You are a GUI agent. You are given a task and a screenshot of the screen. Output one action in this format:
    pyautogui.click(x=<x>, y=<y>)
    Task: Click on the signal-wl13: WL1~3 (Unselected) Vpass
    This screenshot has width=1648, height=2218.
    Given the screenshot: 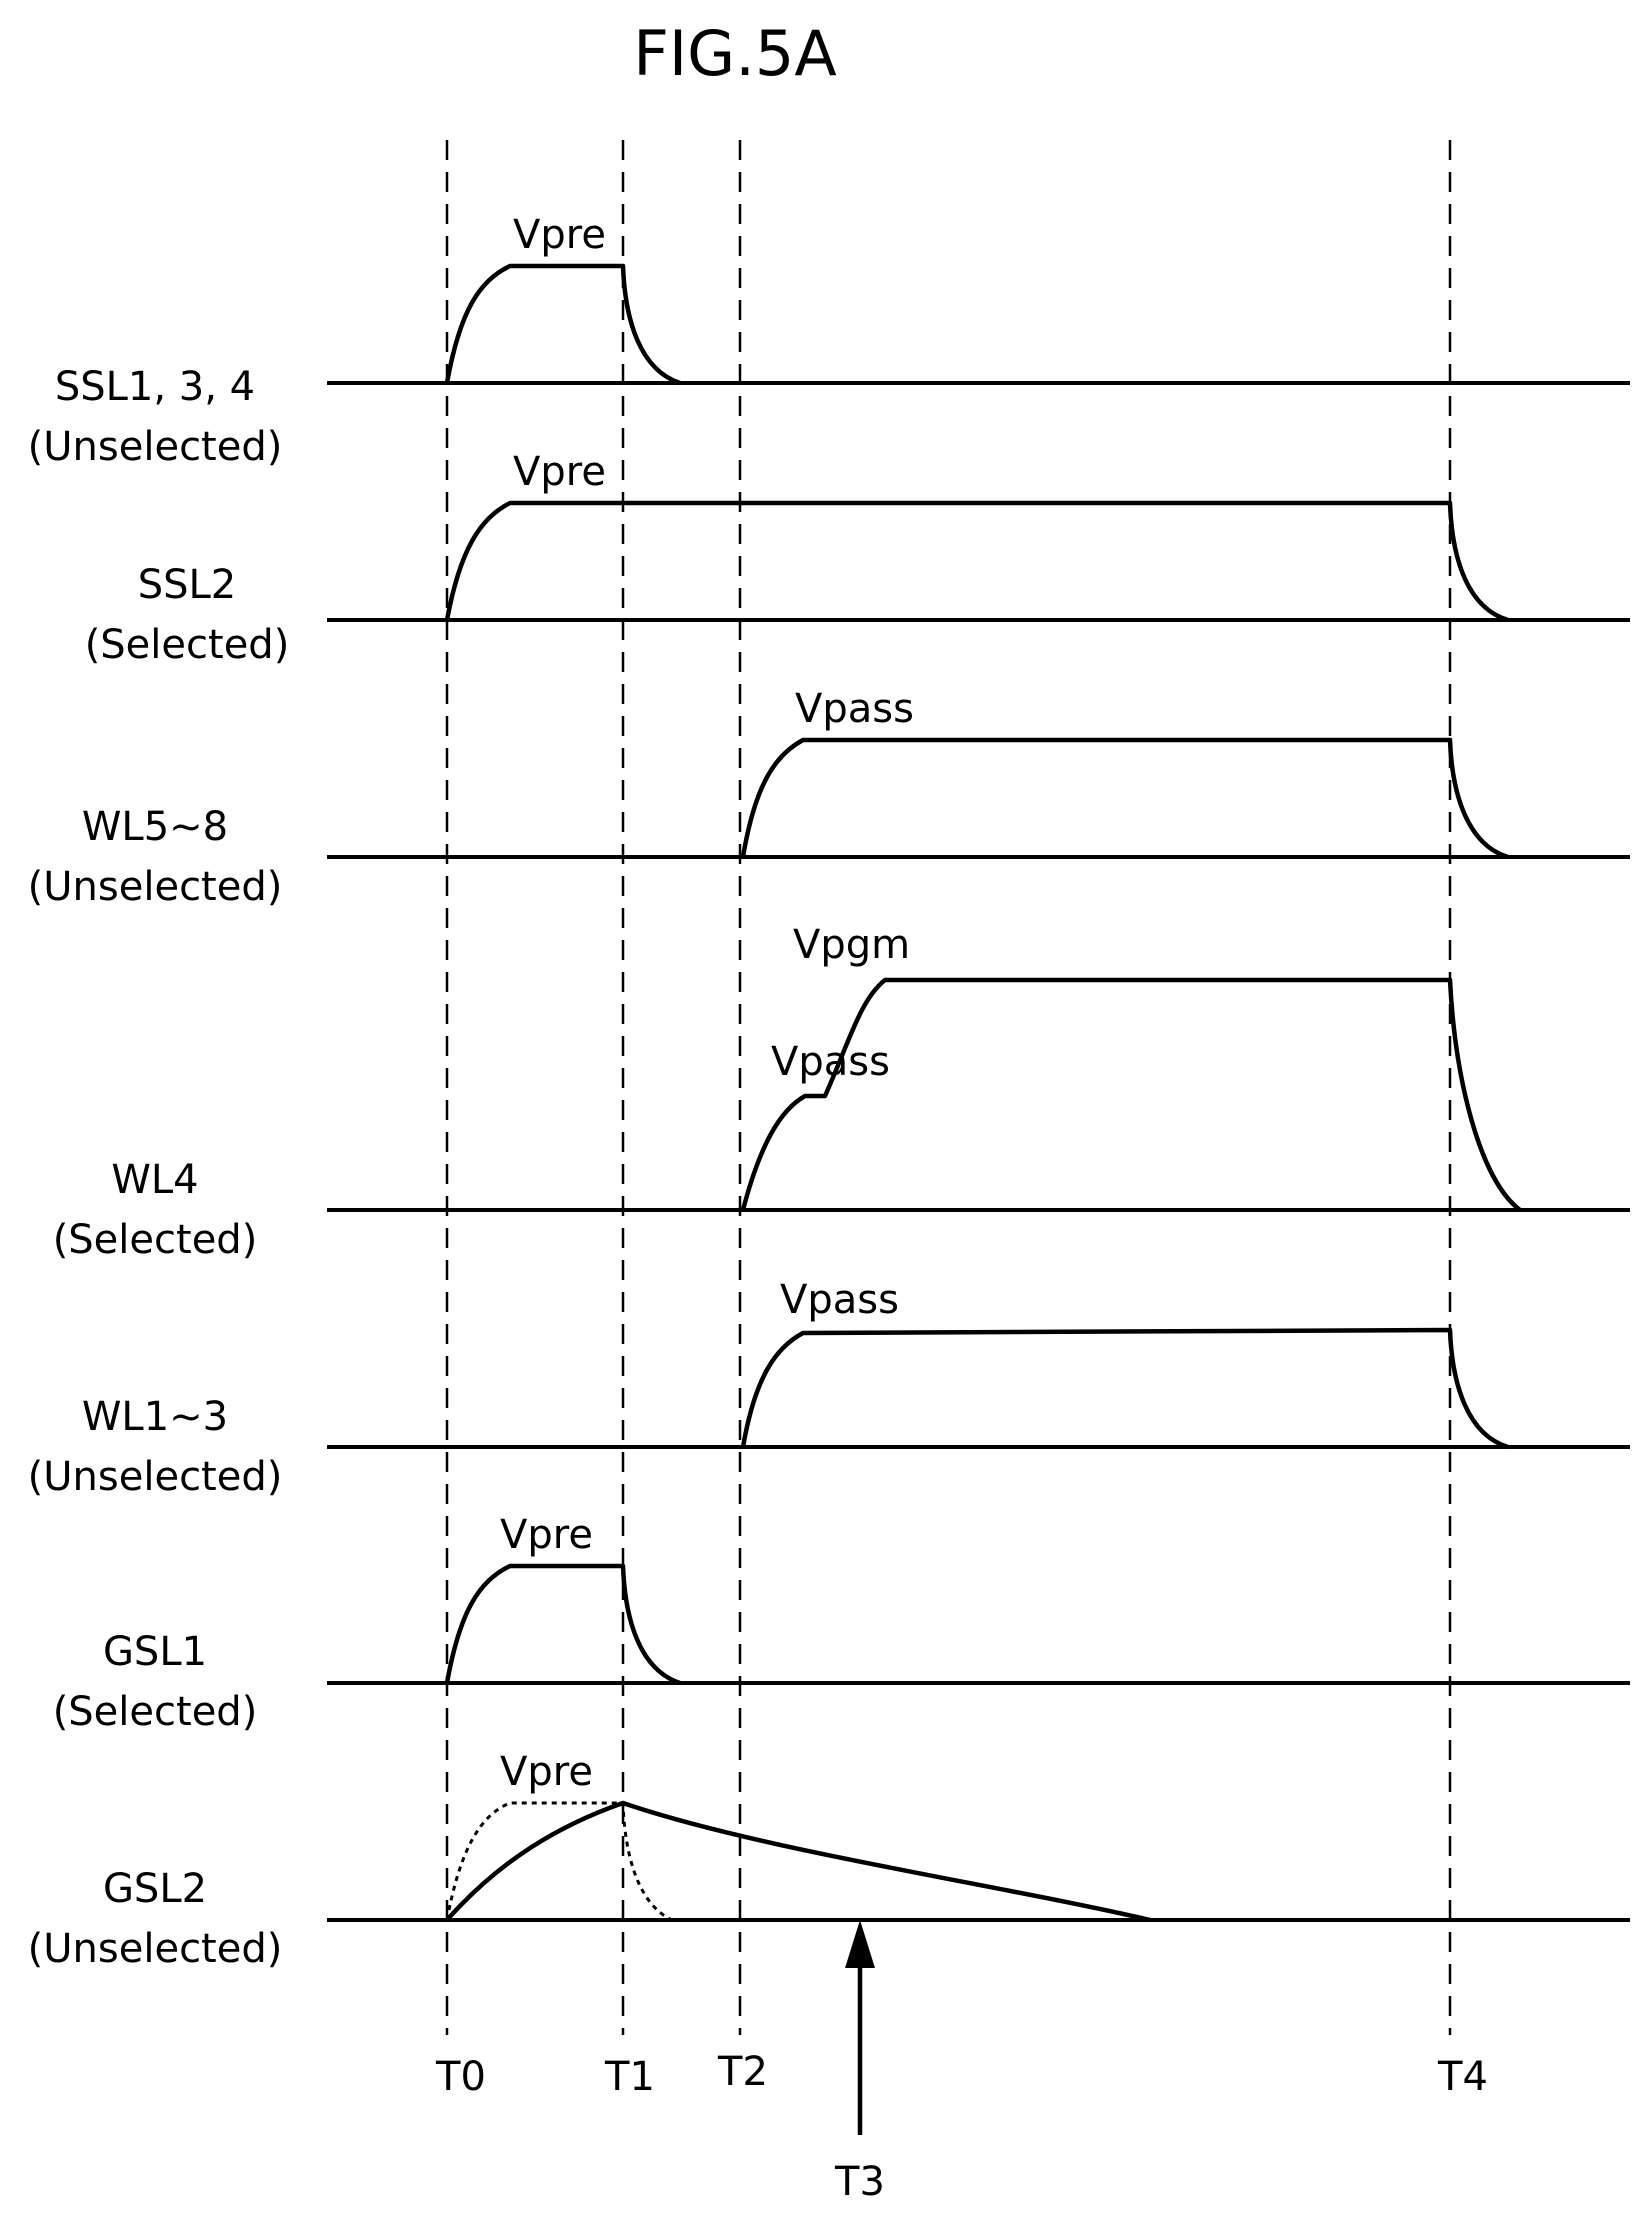 What is the action you would take?
    pyautogui.click(x=829, y=1388)
    